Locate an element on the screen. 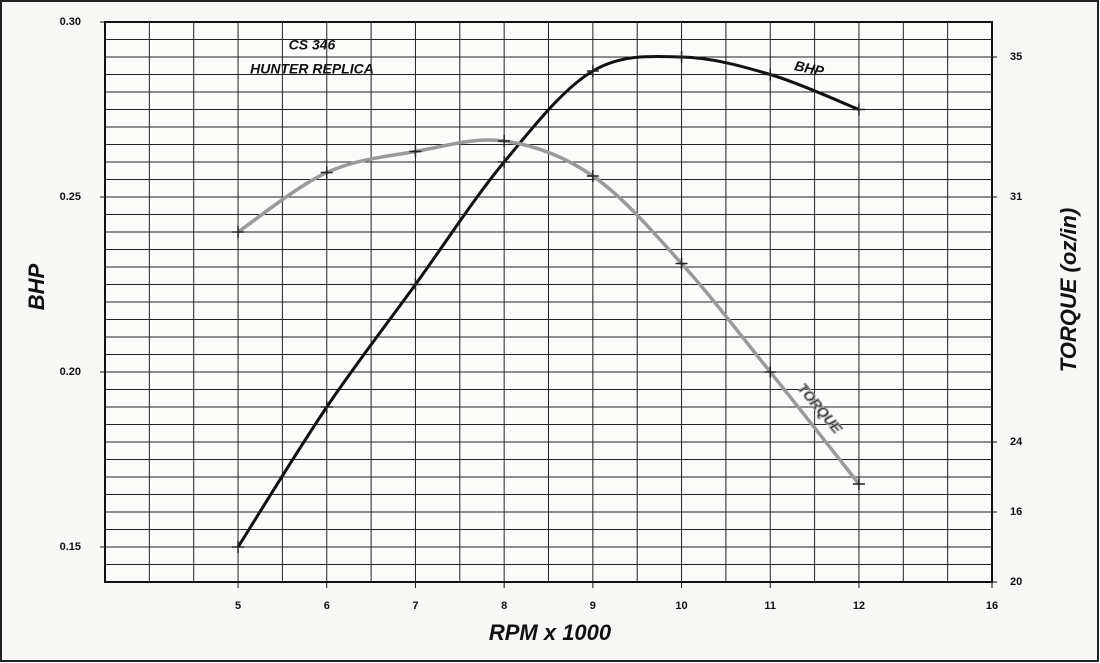 The height and width of the screenshot is (663, 1100). x-tick-label: 16 is located at coordinates (992, 606).